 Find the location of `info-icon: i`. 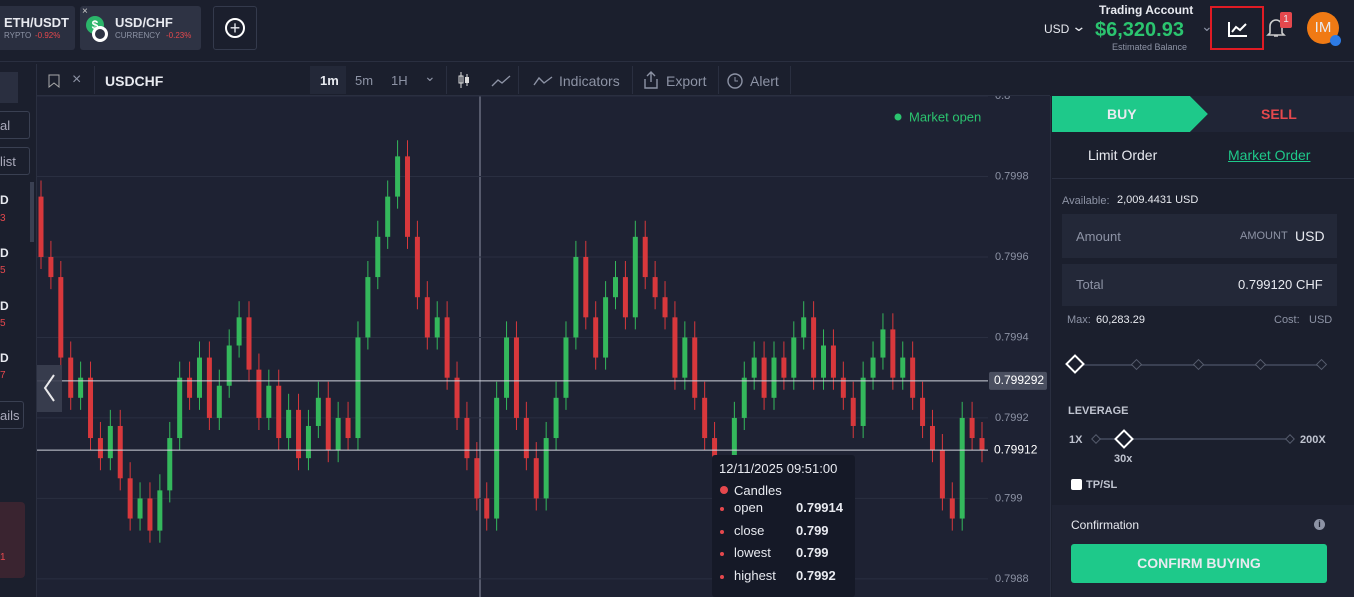

info-icon: i is located at coordinates (1319, 524).